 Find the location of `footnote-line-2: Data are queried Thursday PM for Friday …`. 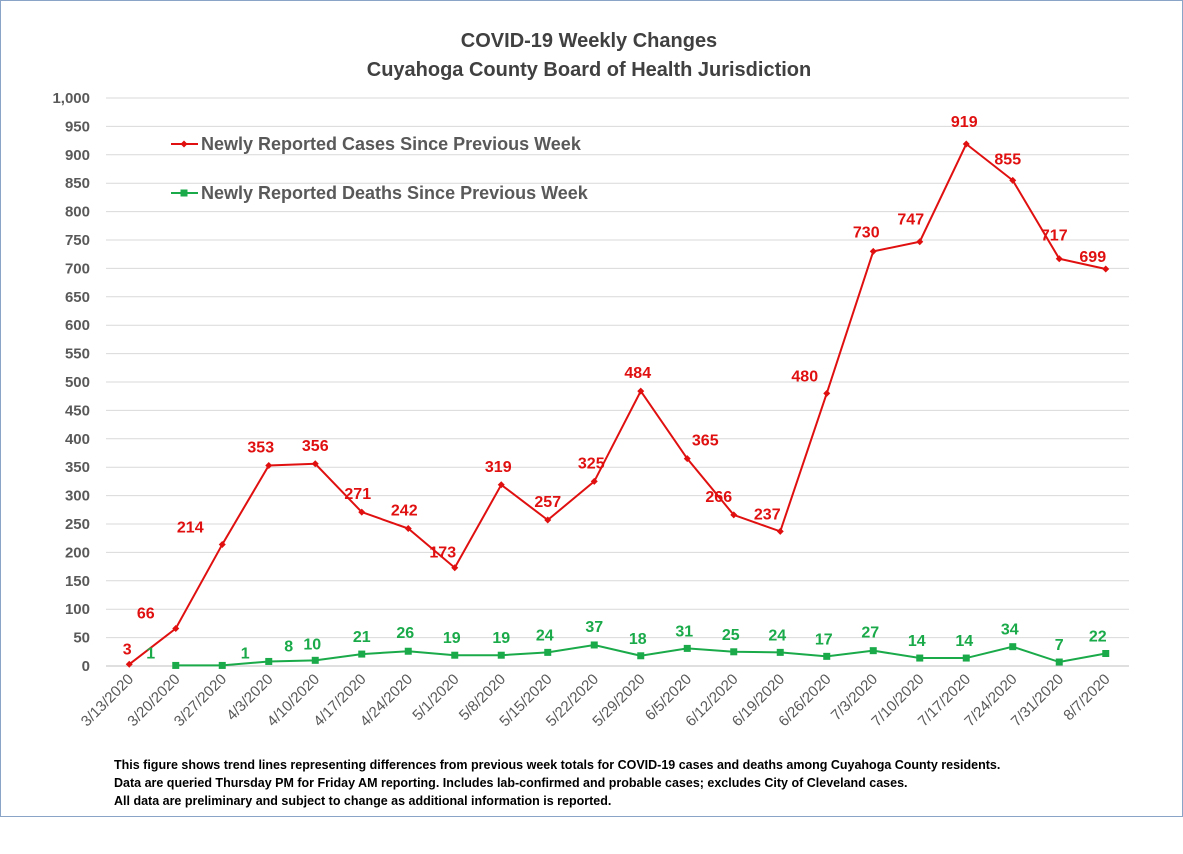

footnote-line-2: Data are queried Thursday PM for Friday … is located at coordinates (511, 783).